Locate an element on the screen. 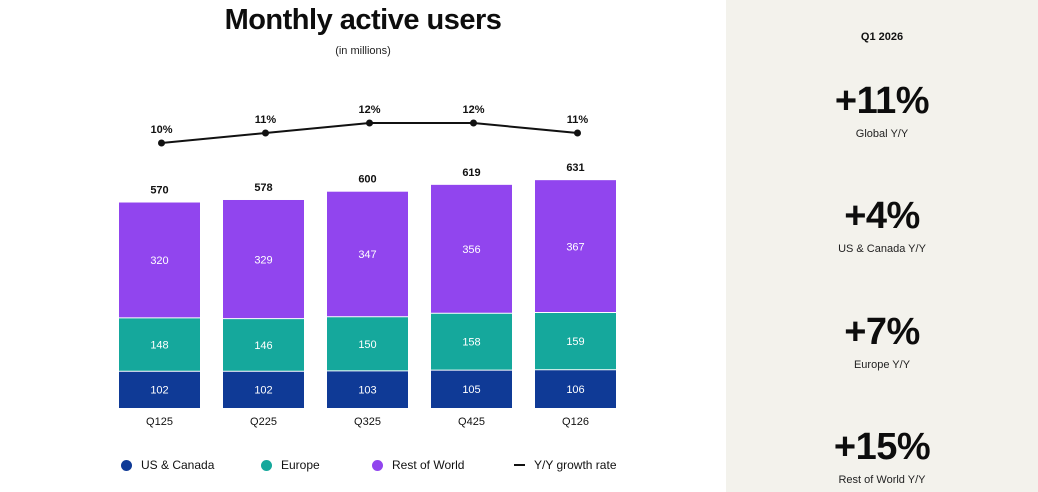 Image resolution: width=1038 pixels, height=492 pixels. legend-swatch-us-canada is located at coordinates (126, 465).